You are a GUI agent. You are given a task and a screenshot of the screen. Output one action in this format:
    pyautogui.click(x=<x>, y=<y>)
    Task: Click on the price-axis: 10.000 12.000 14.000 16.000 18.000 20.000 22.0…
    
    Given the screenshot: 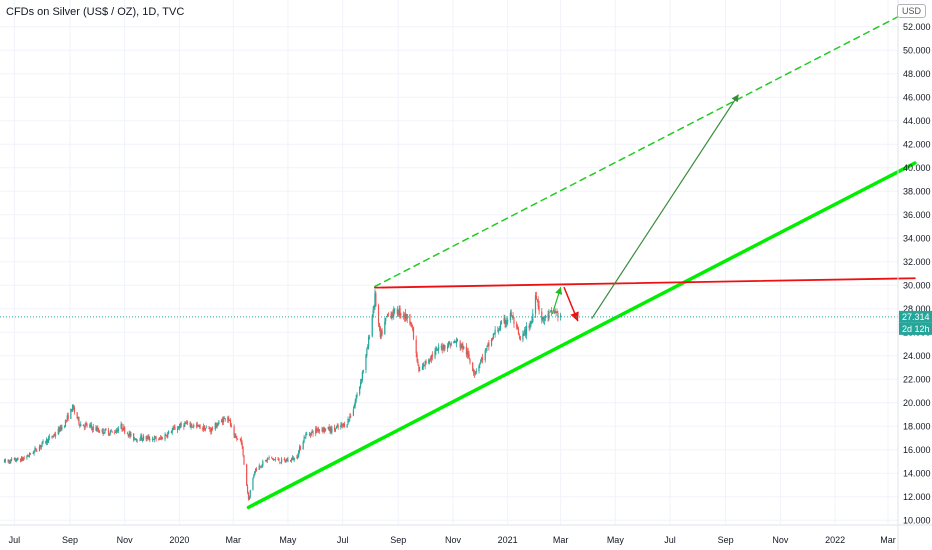 What is the action you would take?
    pyautogui.click(x=914, y=275)
    